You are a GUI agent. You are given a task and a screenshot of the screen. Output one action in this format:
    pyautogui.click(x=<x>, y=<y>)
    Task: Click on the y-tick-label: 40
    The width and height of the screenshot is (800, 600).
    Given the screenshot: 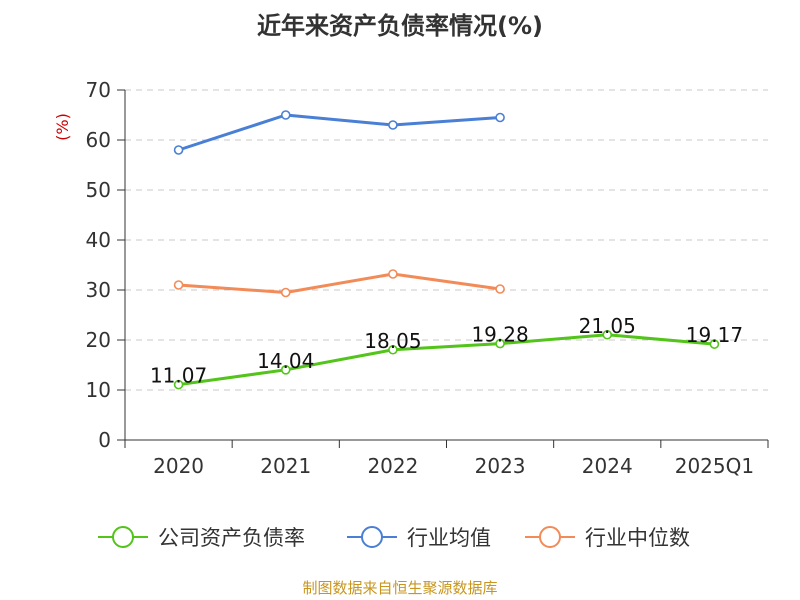 What is the action you would take?
    pyautogui.click(x=98, y=240)
    